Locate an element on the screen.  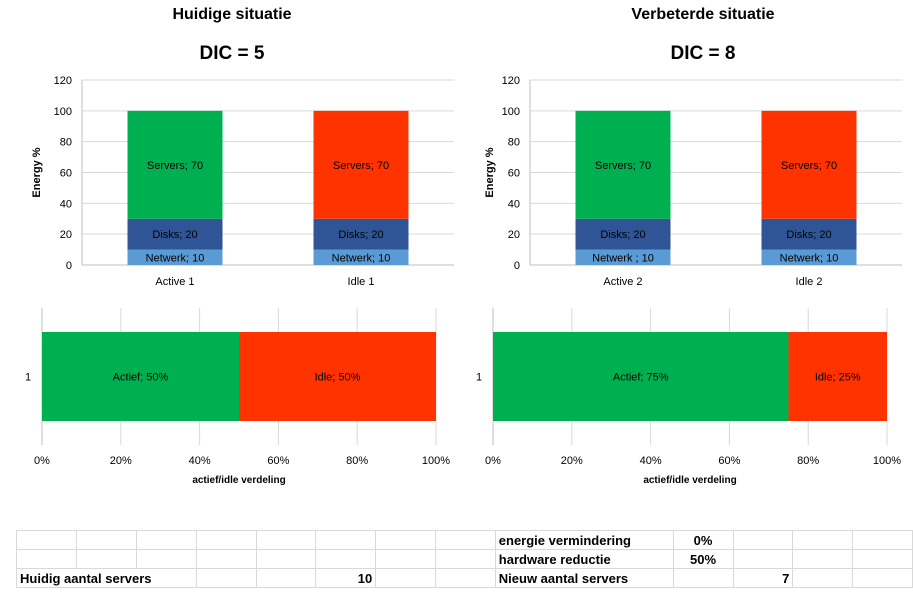
nieuw-label: Nieuw aantal servers is located at coordinates (584, 578).